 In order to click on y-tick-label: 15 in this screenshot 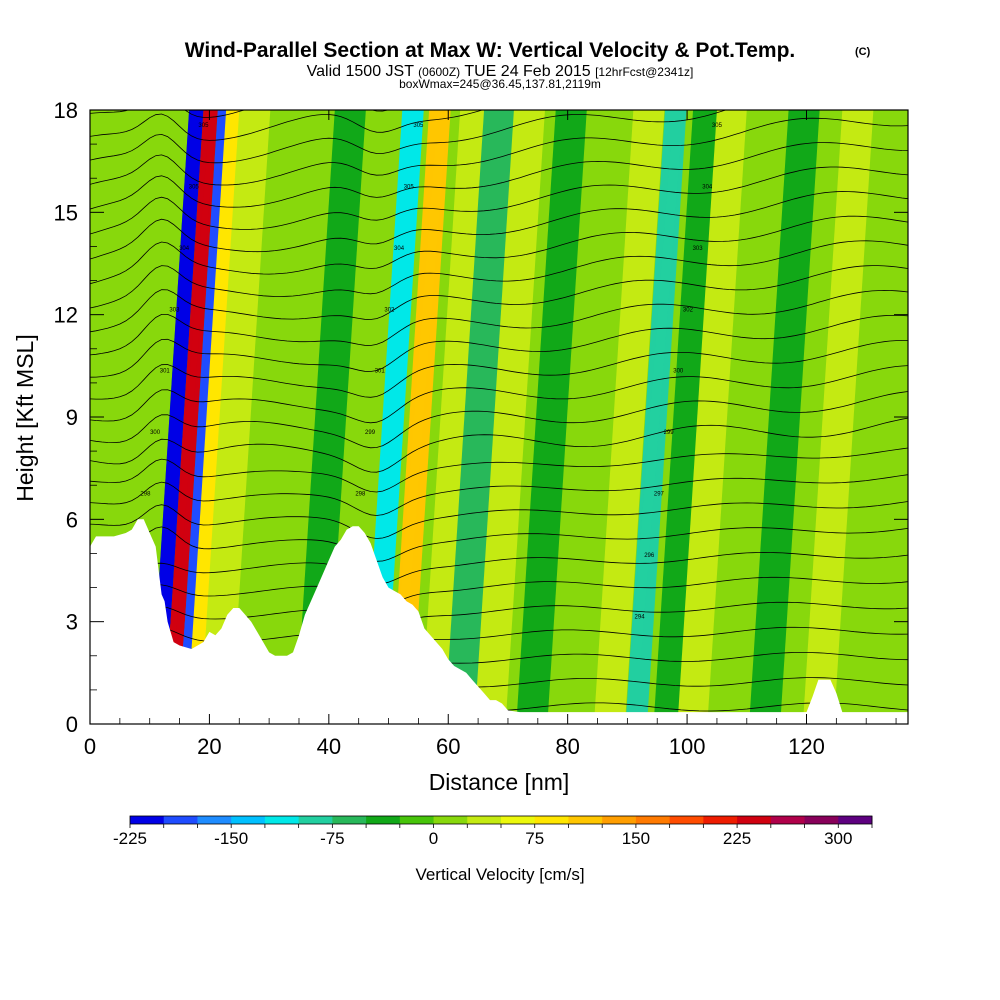, I will do `click(66, 212)`.